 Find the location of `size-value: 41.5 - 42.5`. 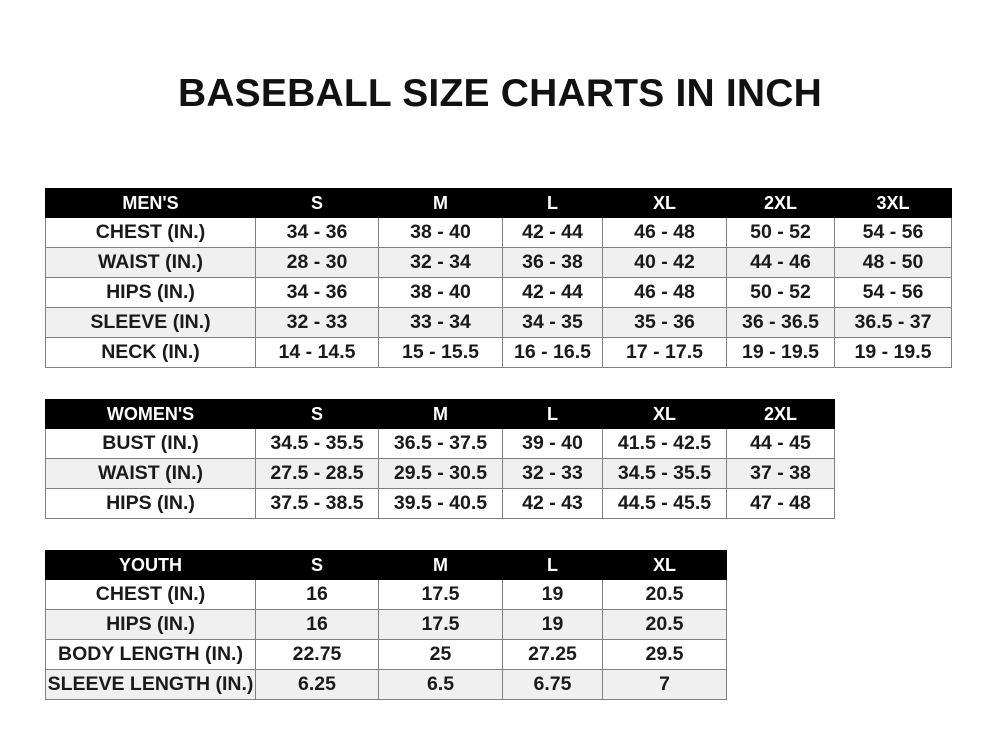

size-value: 41.5 - 42.5 is located at coordinates (664, 443).